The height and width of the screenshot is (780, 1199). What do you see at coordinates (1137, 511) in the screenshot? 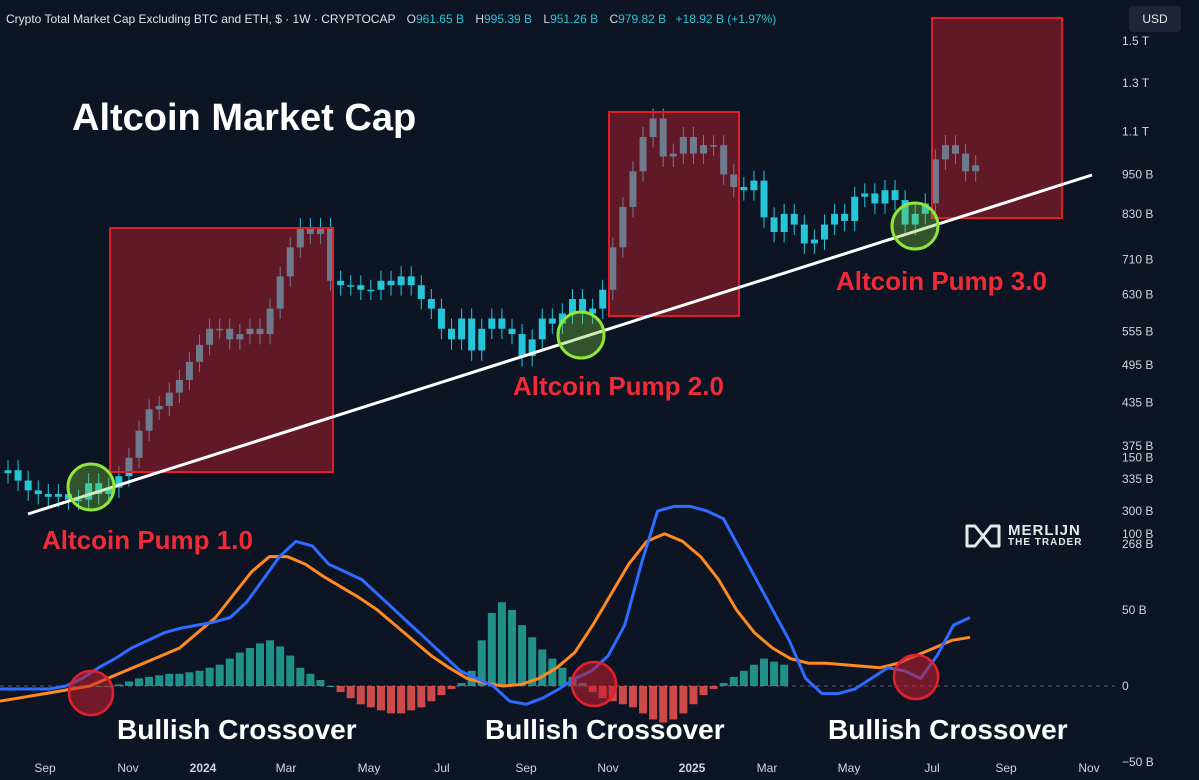
I see `price-tick-label: 300 B` at bounding box center [1137, 511].